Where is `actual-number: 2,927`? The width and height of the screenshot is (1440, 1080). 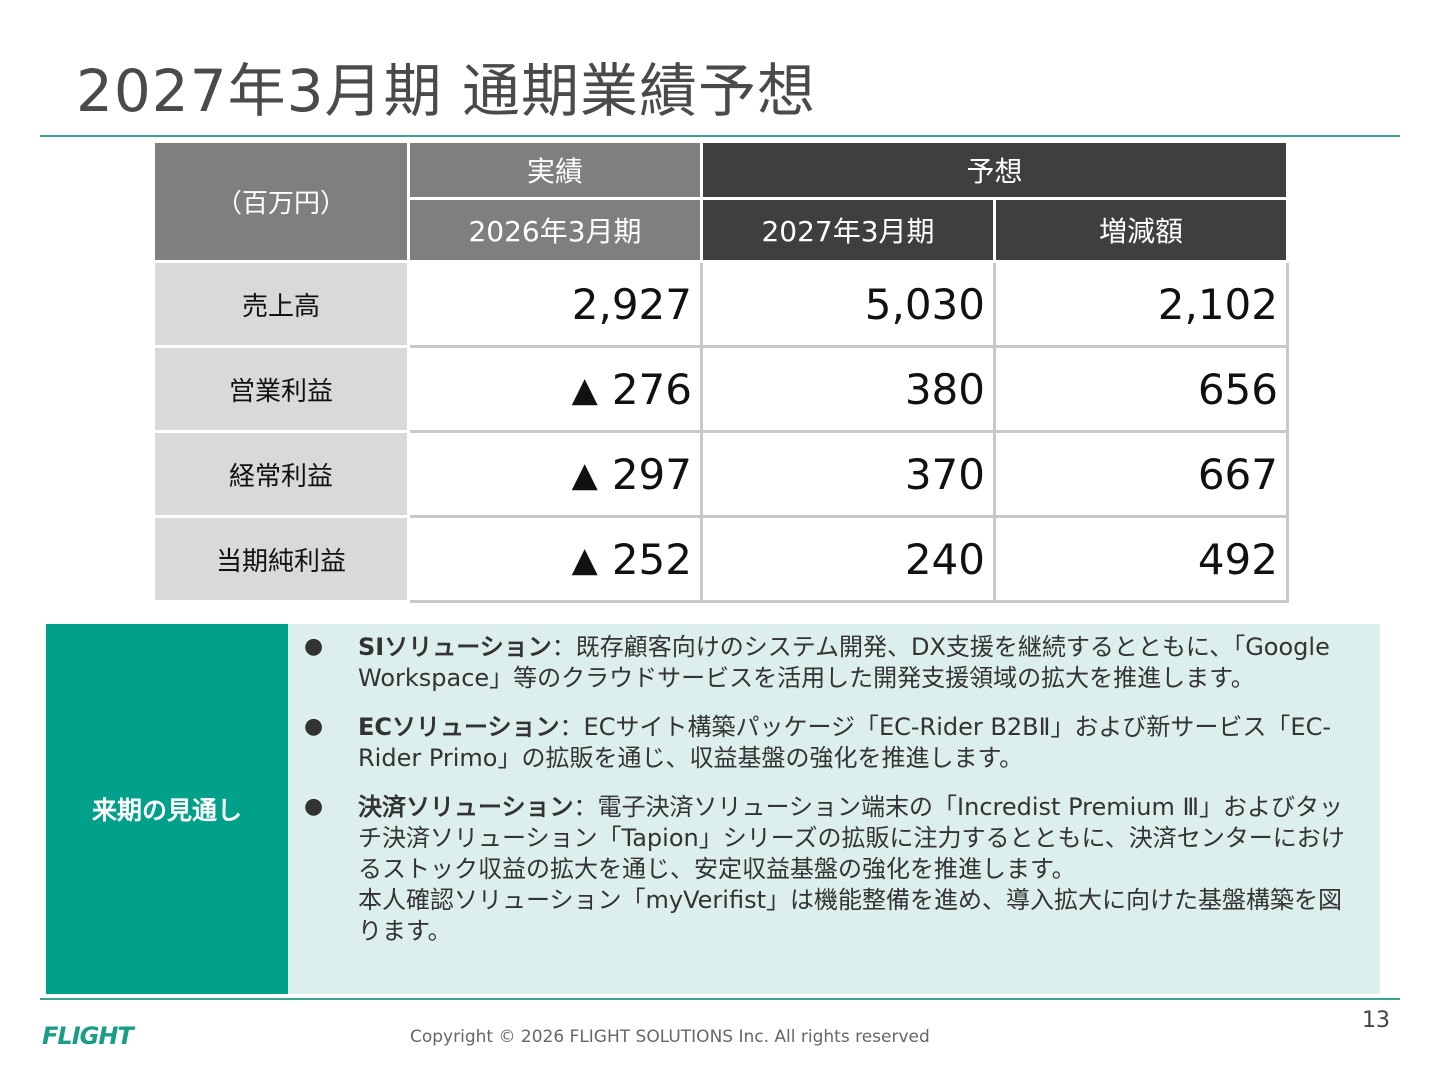 actual-number: 2,927 is located at coordinates (631, 304).